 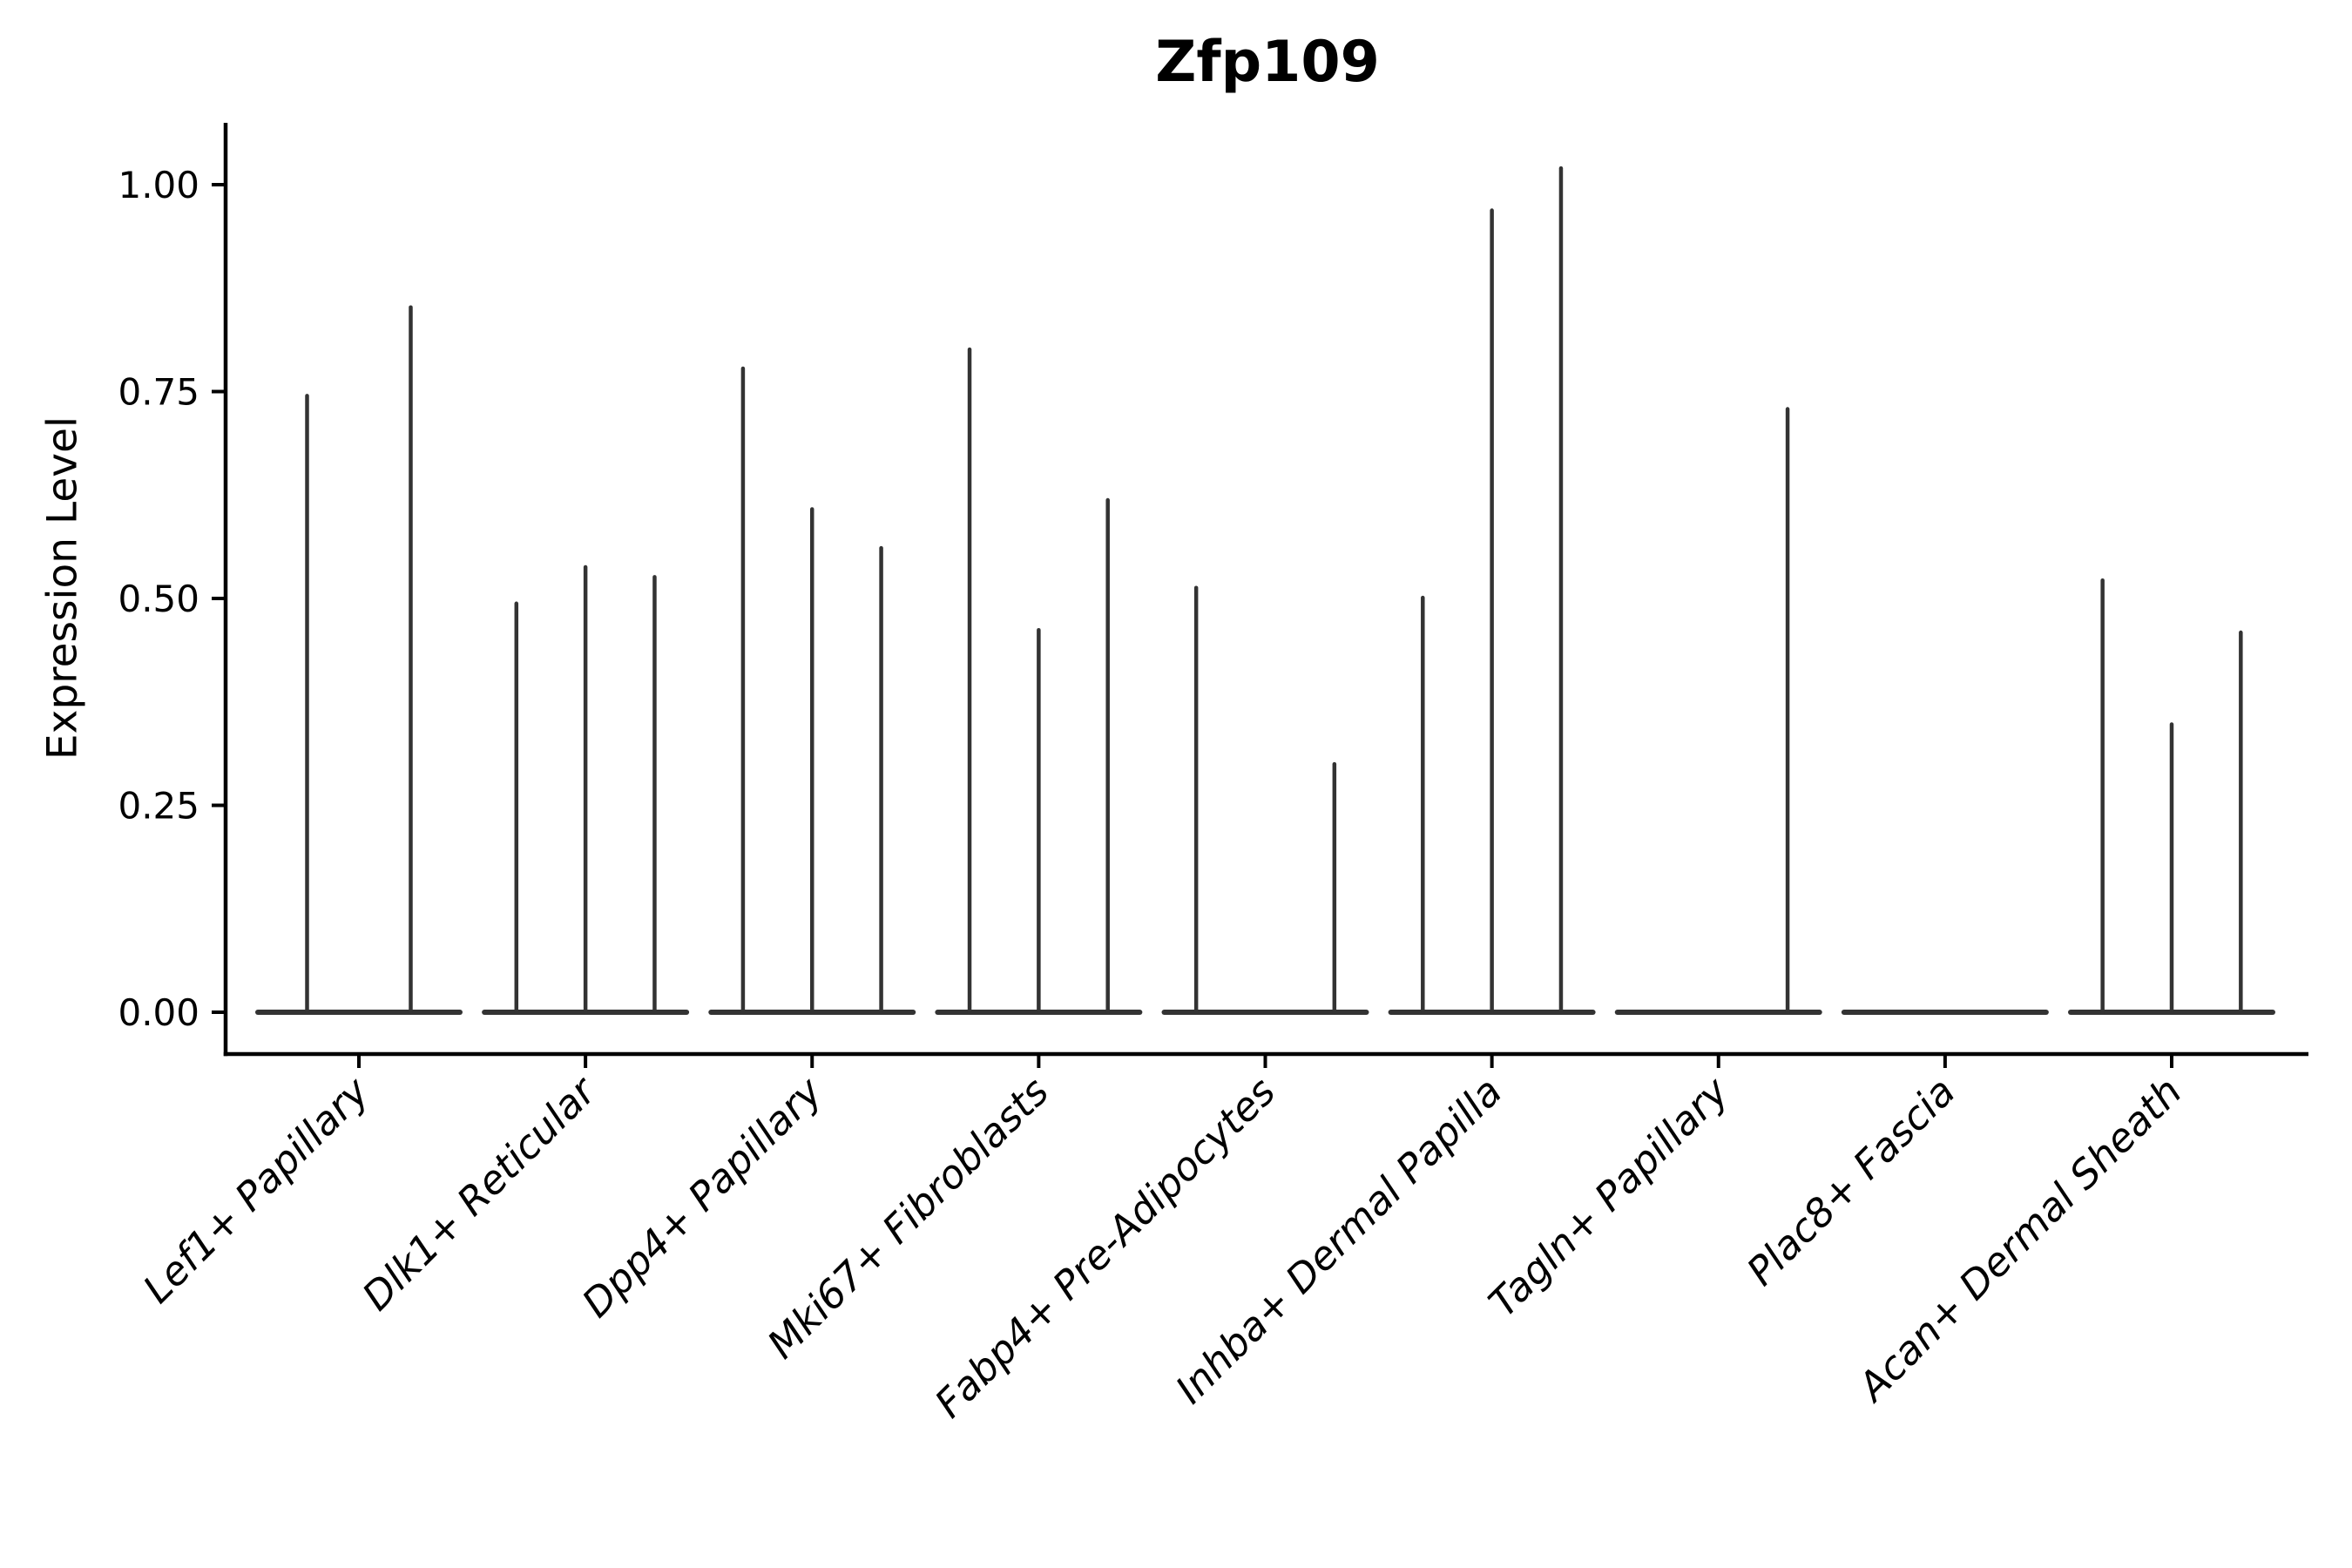 I want to click on chart-title: Zfp109, so click(x=1267, y=62).